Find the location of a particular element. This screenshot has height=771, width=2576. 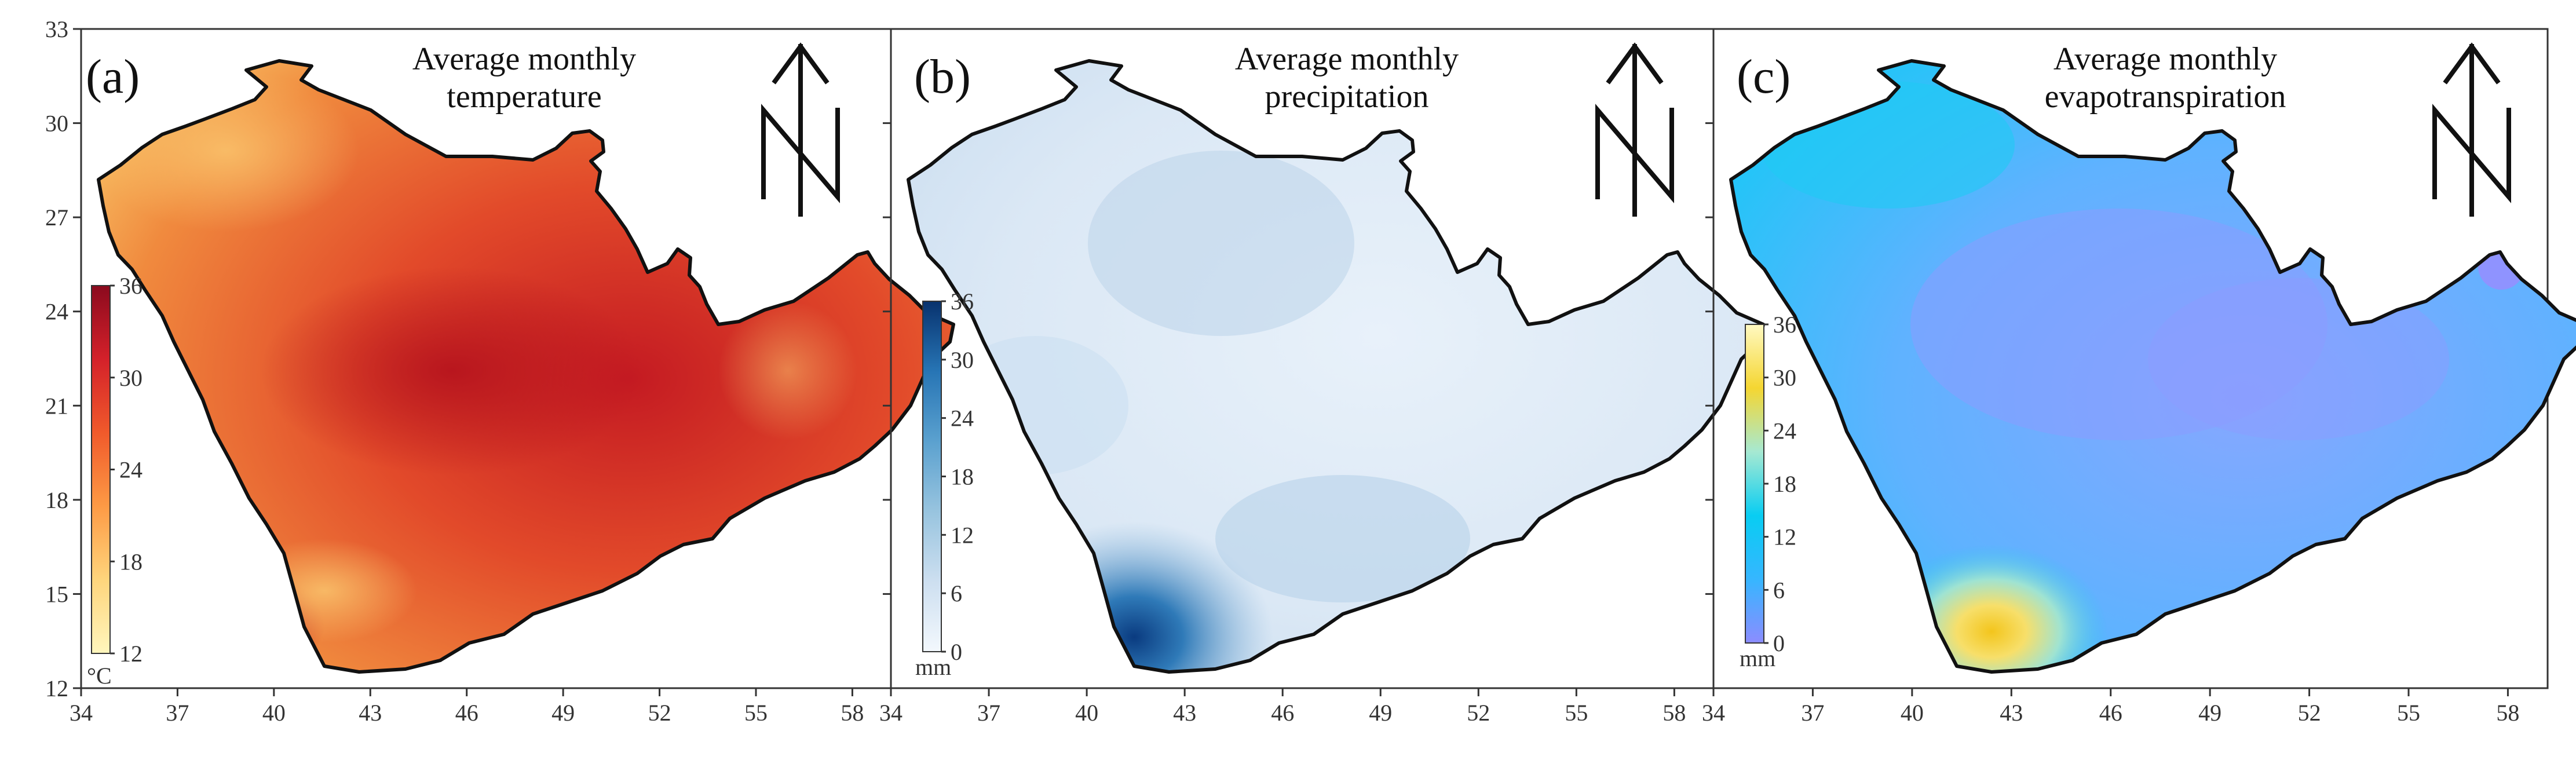

lat-tick-label: 24 is located at coordinates (56, 312).